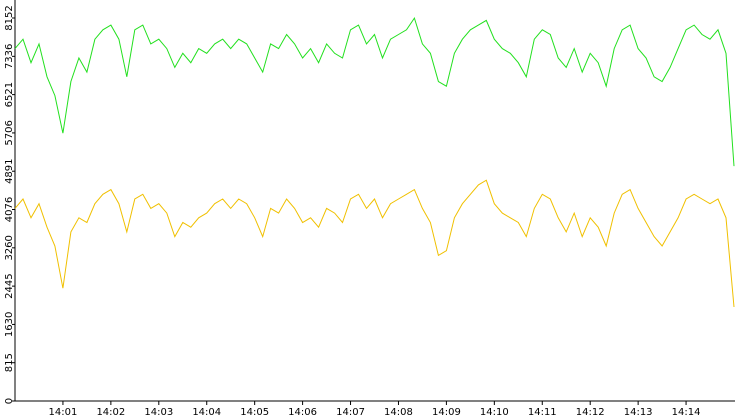 The image size is (735, 415). What do you see at coordinates (398, 411) in the screenshot?
I see `x-tick-label: 14:08` at bounding box center [398, 411].